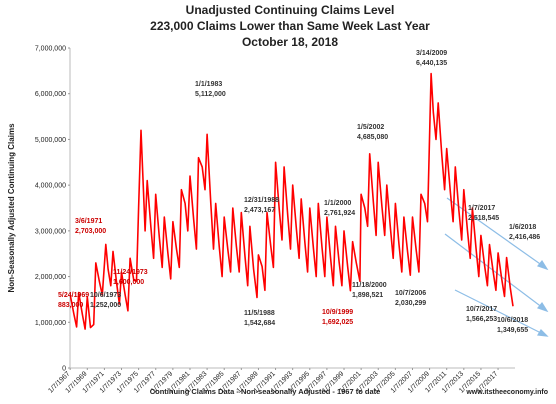 The image size is (556, 404). What do you see at coordinates (50, 186) in the screenshot?
I see `y-tick-label: 4,000,000` at bounding box center [50, 186].